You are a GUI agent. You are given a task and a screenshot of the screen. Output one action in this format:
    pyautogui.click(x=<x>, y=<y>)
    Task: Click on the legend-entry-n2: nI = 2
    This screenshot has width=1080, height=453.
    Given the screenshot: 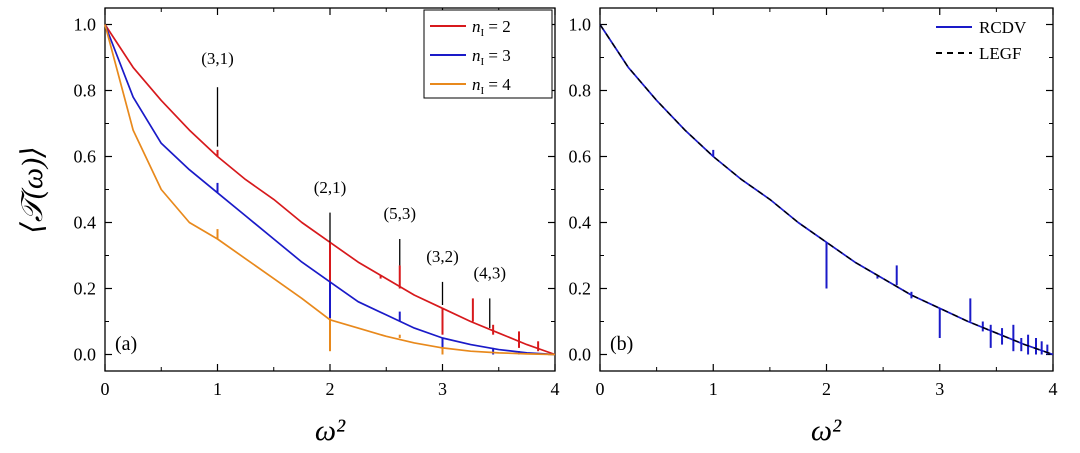 What is the action you would take?
    pyautogui.click(x=470, y=28)
    